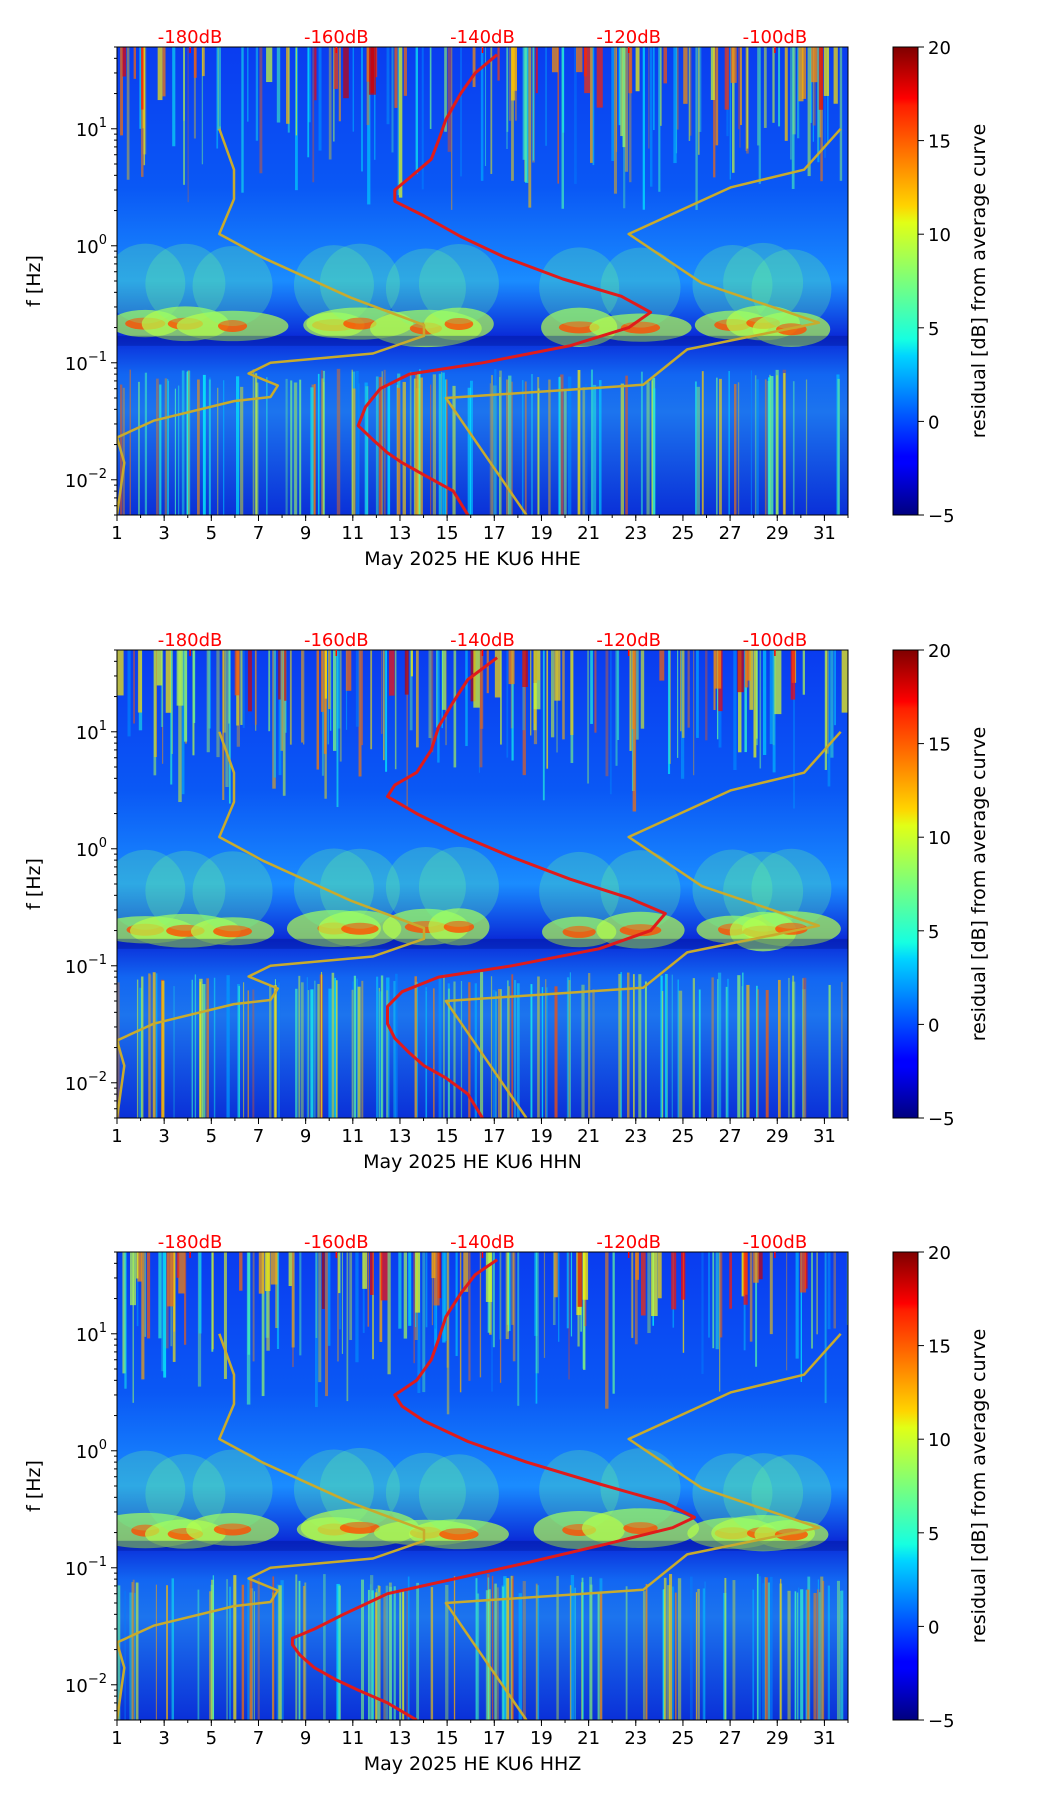 This screenshot has width=1052, height=1806. I want to click on x-tick-label: 1, so click(116, 1136).